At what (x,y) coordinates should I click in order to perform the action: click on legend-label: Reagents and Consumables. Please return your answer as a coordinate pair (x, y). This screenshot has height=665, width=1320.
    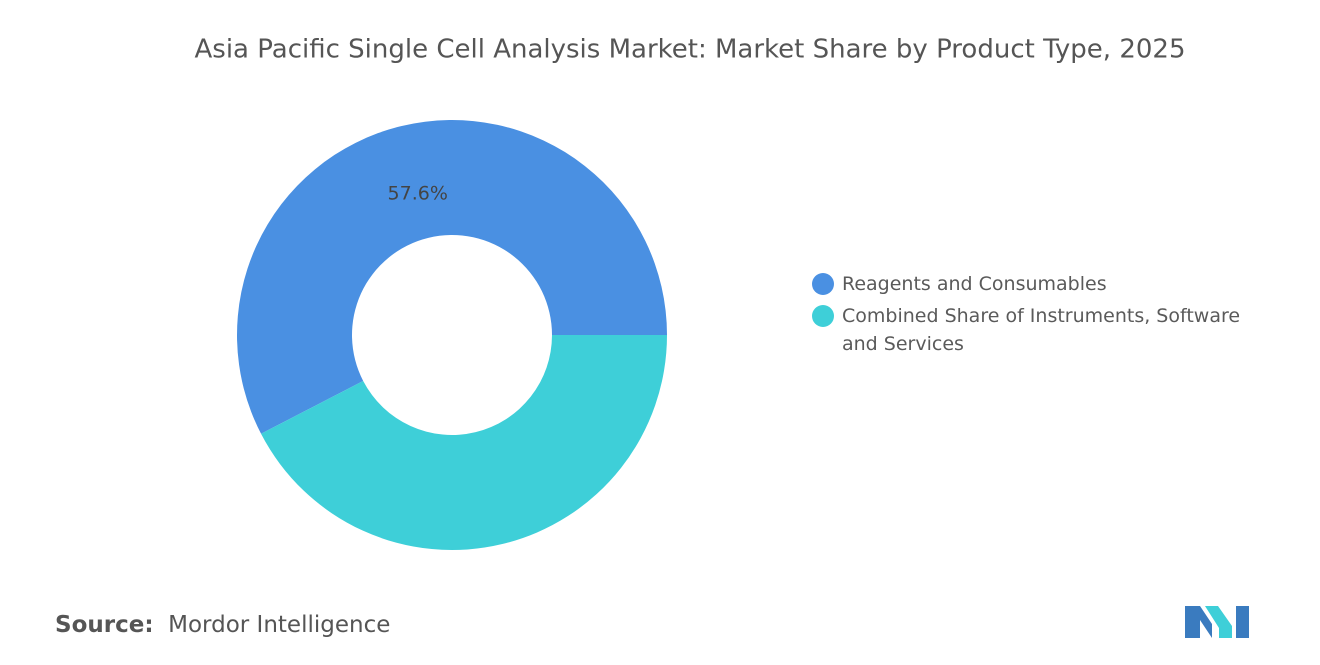
    Looking at the image, I should click on (974, 284).